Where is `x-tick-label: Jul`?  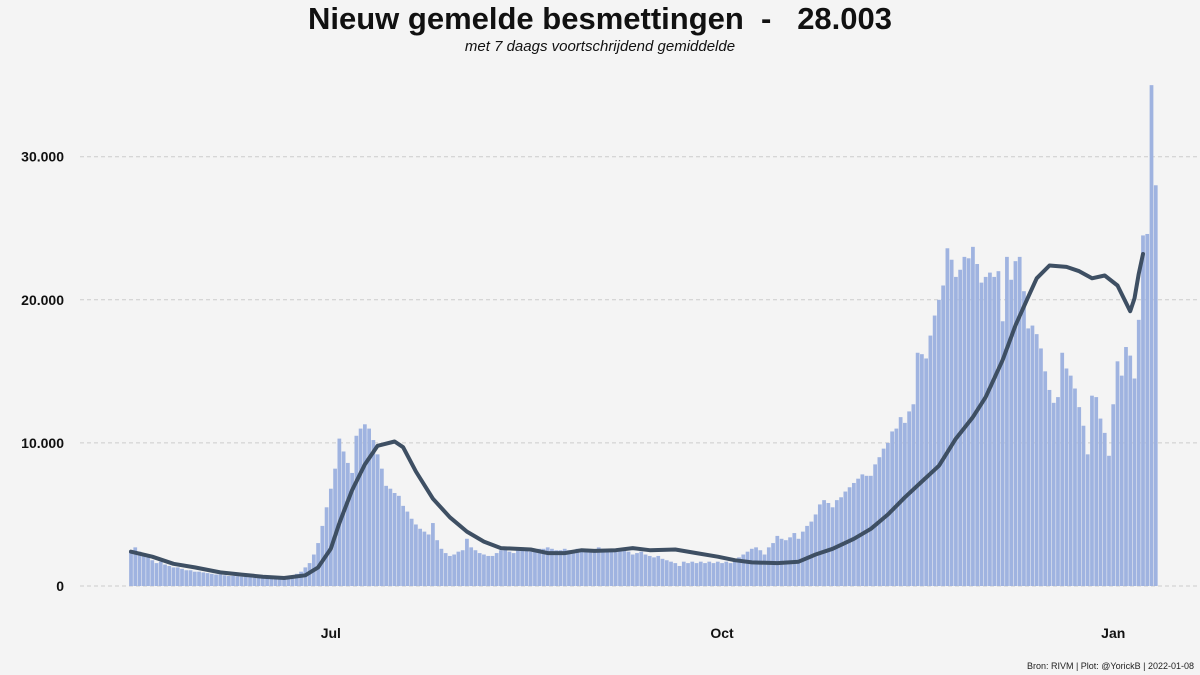
x-tick-label: Jul is located at coordinates (331, 633).